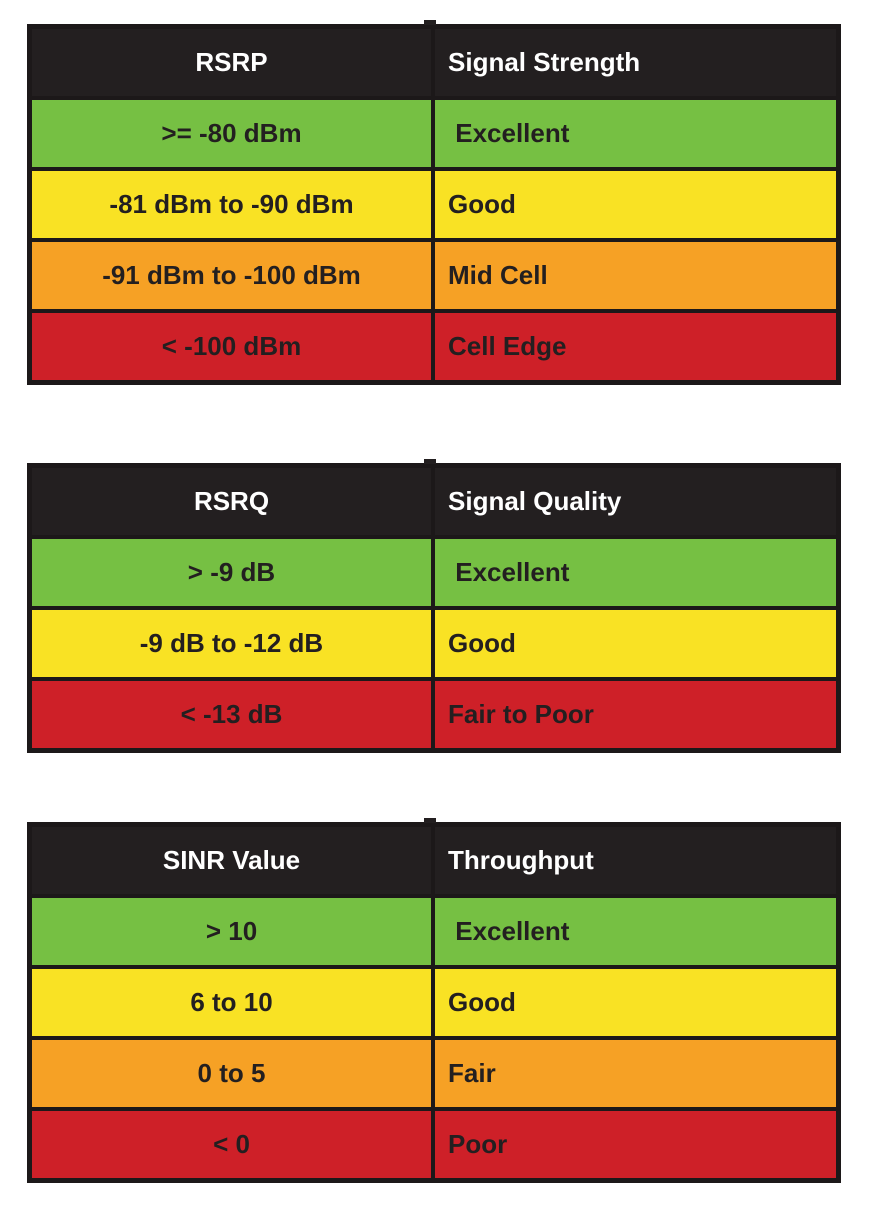  What do you see at coordinates (231, 1073) in the screenshot?
I see `range-cell: 0 to 5` at bounding box center [231, 1073].